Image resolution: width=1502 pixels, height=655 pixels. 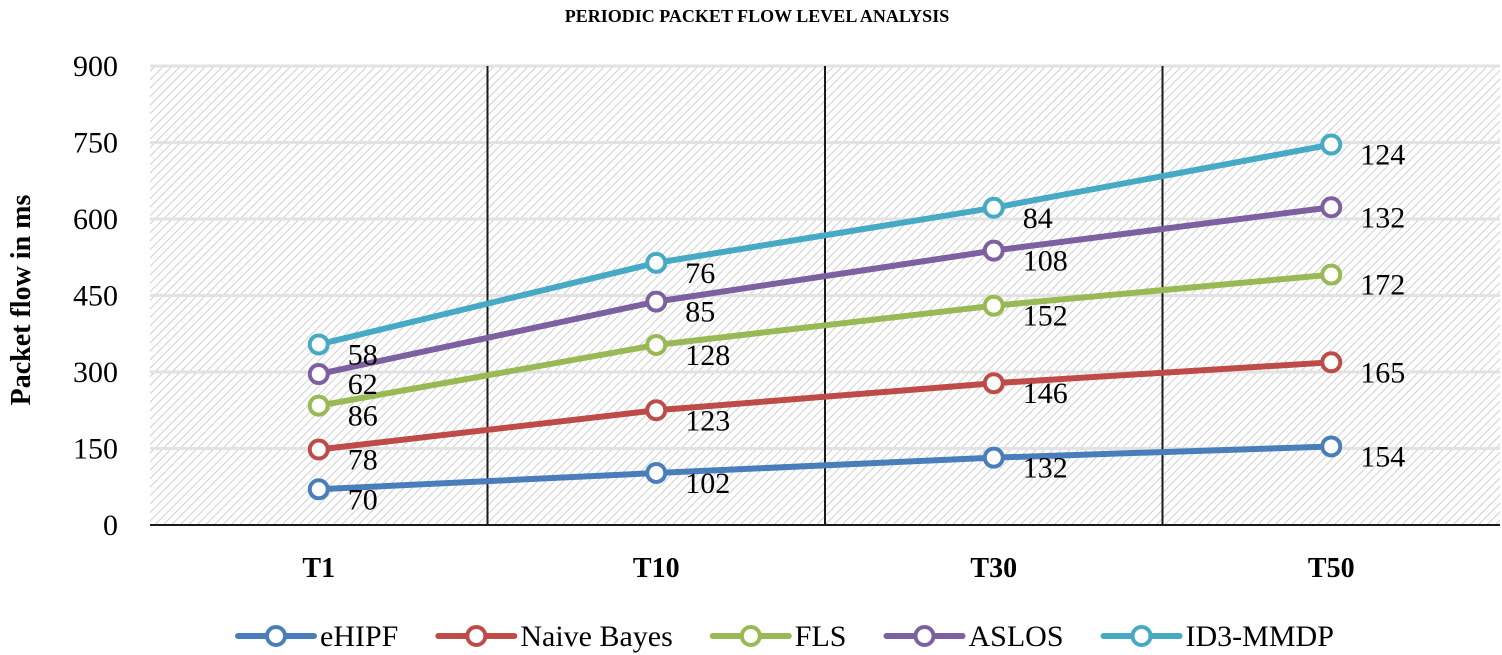 I want to click on legend-label: Naive Bayes, so click(x=596, y=636).